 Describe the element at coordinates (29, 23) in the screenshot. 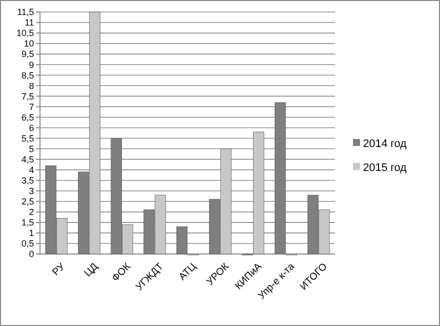

I see `y-tick-label: 11` at that location.